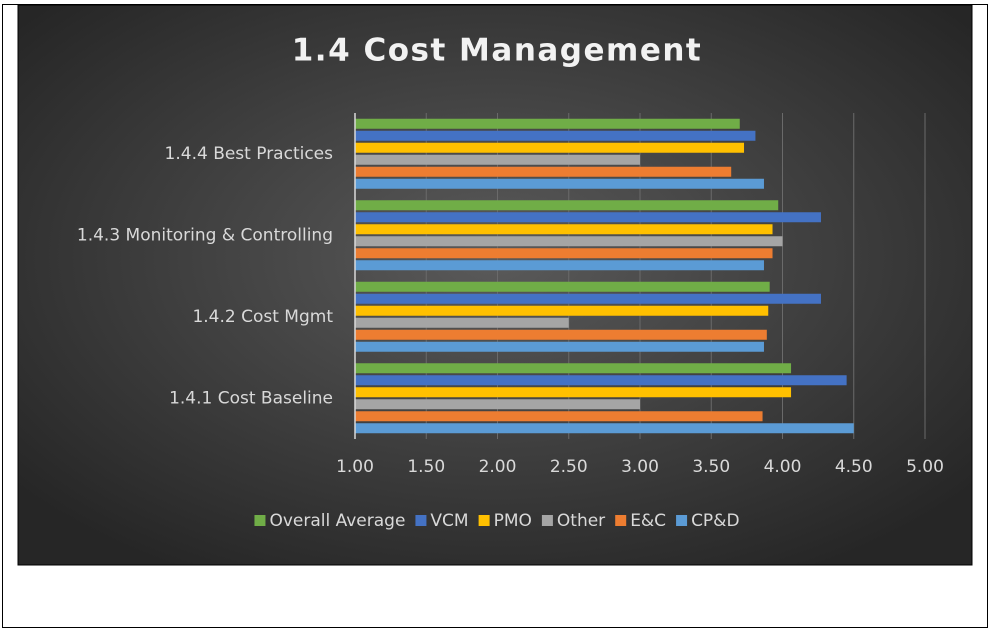 The width and height of the screenshot is (990, 632). What do you see at coordinates (513, 521) in the screenshot?
I see `legend-label: PMO` at bounding box center [513, 521].